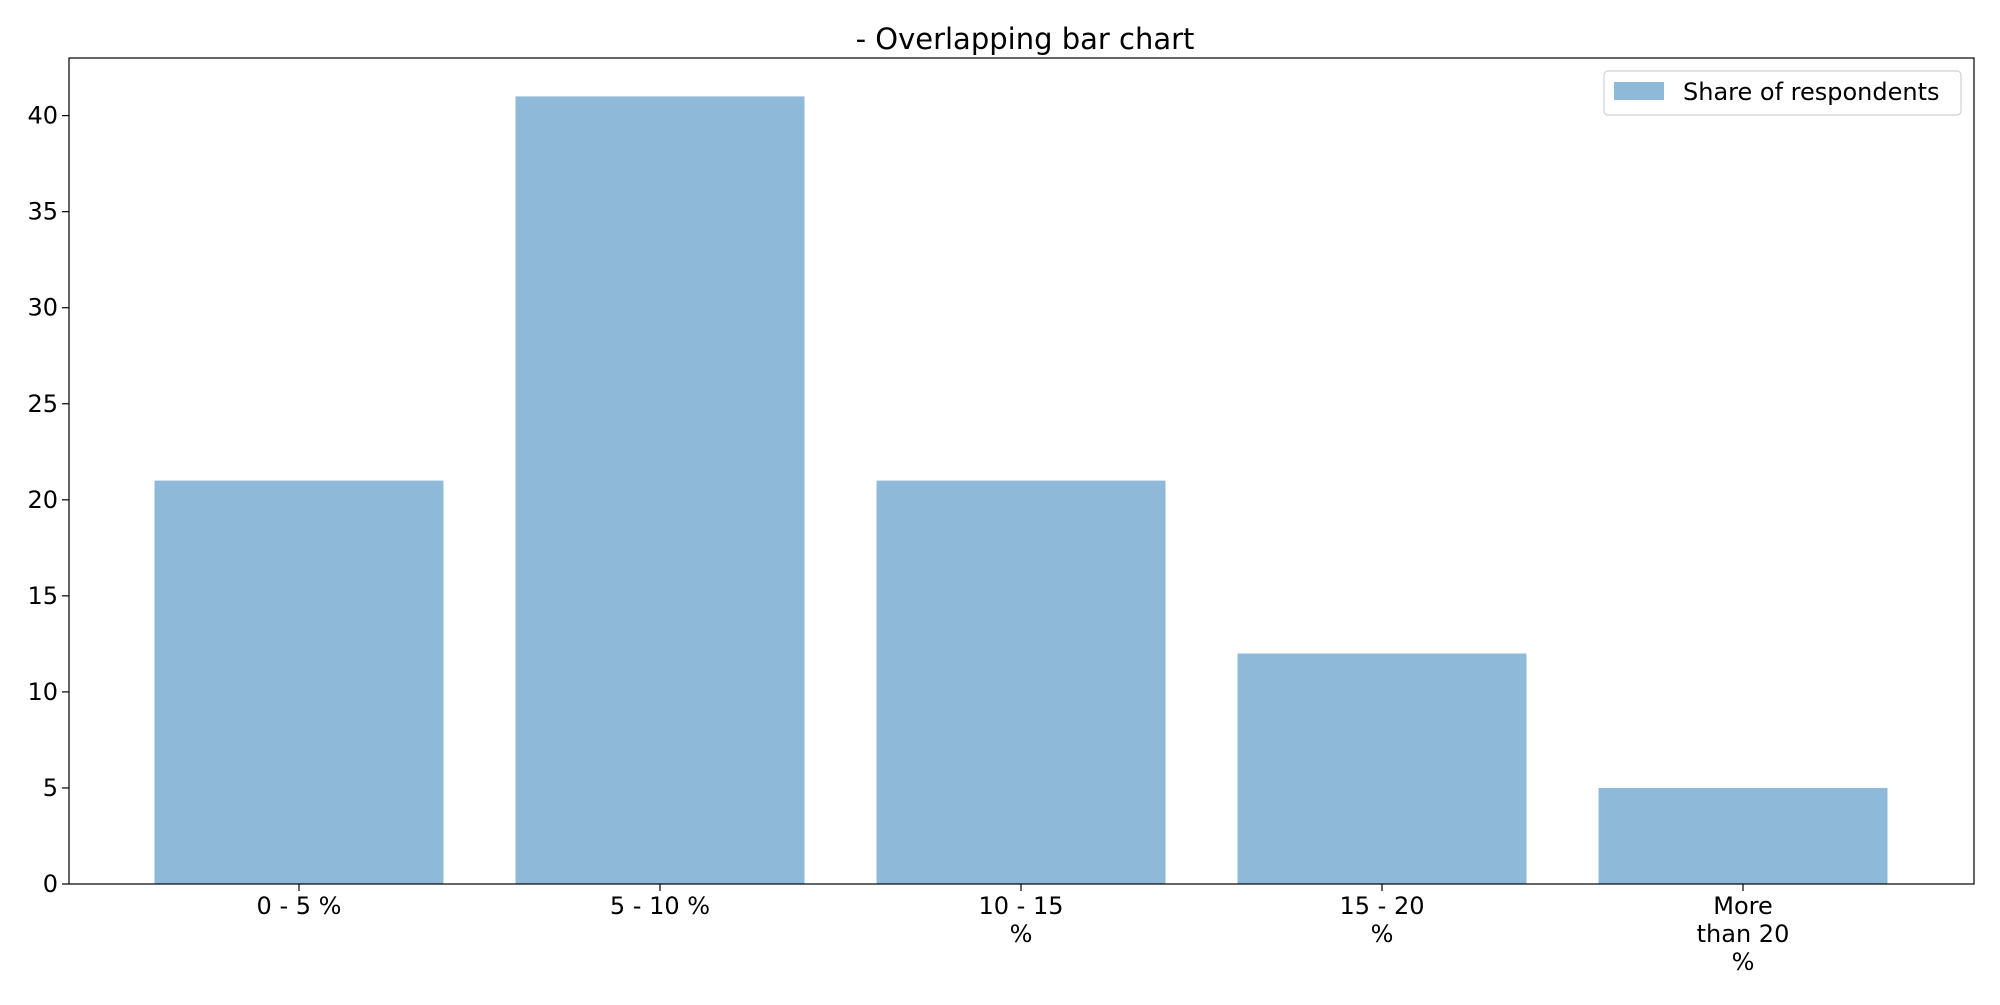  What do you see at coordinates (42, 500) in the screenshot?
I see `y-tick-label: 20` at bounding box center [42, 500].